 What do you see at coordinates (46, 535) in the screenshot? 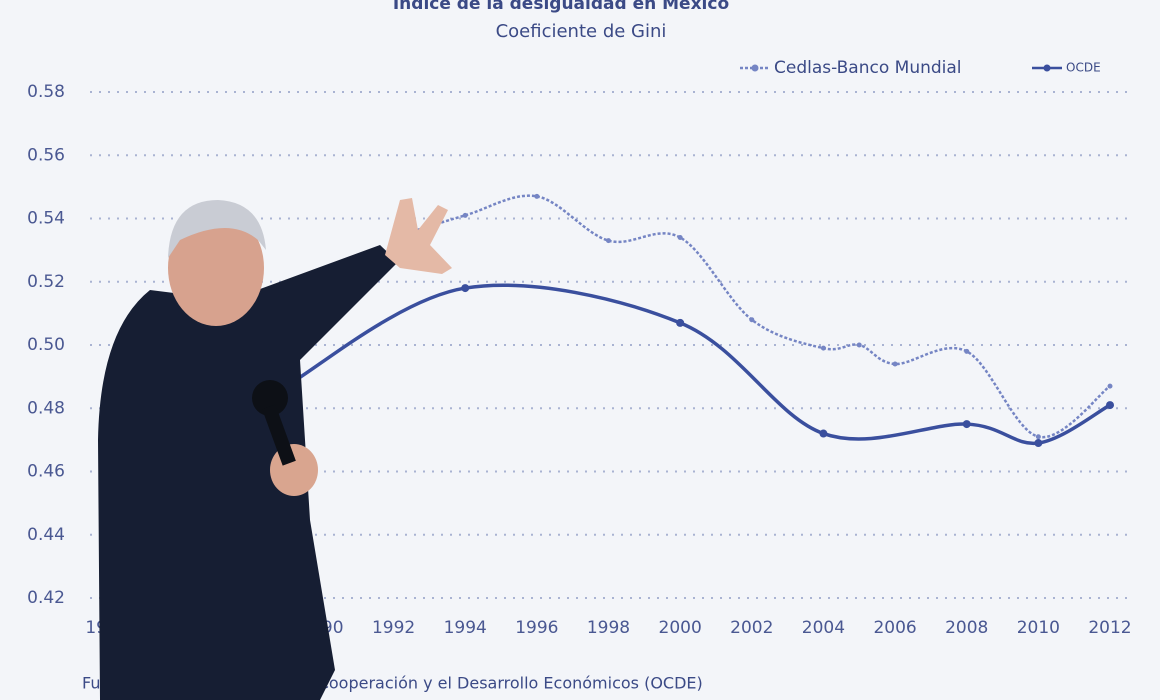
I see `y-tick-label: 0.44` at bounding box center [46, 535].